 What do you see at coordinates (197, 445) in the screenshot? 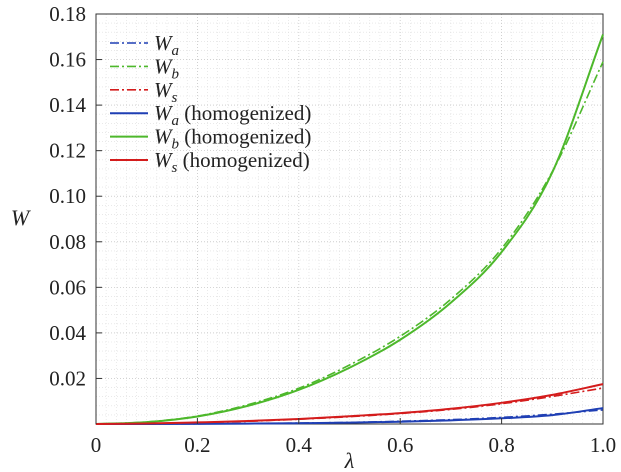
I see `x-tick-label: 0.2` at bounding box center [197, 445].